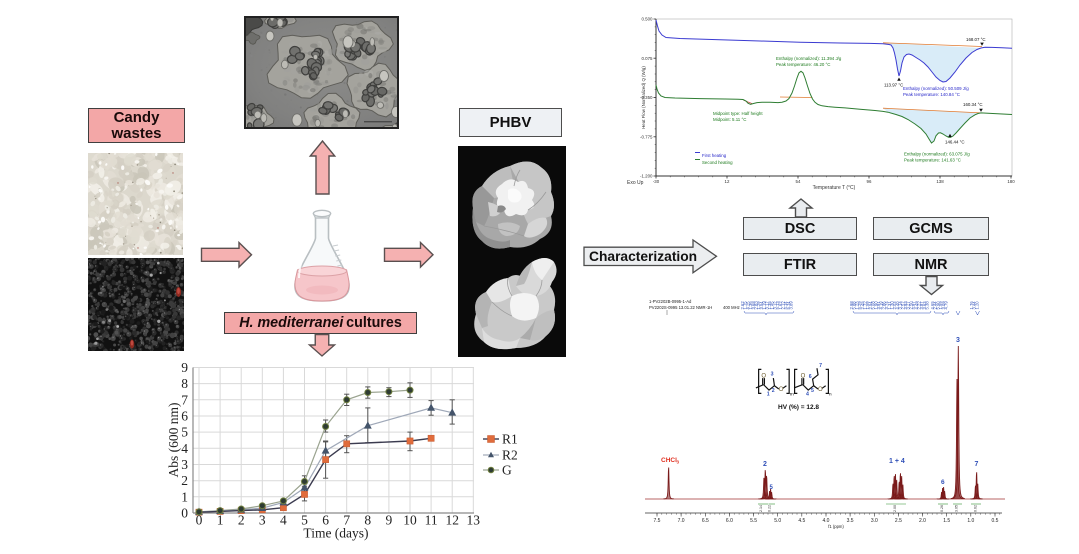  Describe the element at coordinates (742, 305) in the screenshot. I see `svg-text: 2.62` at that location.